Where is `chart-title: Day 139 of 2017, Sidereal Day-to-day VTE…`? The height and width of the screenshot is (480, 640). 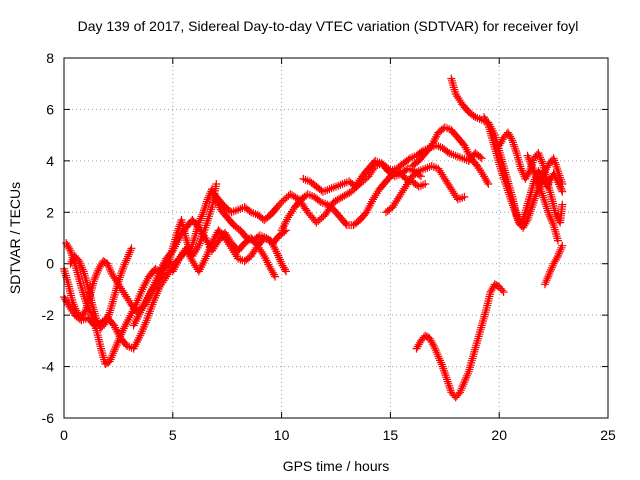
chart-title: Day 139 of 2017, Sidereal Day-to-day VTE… is located at coordinates (328, 26).